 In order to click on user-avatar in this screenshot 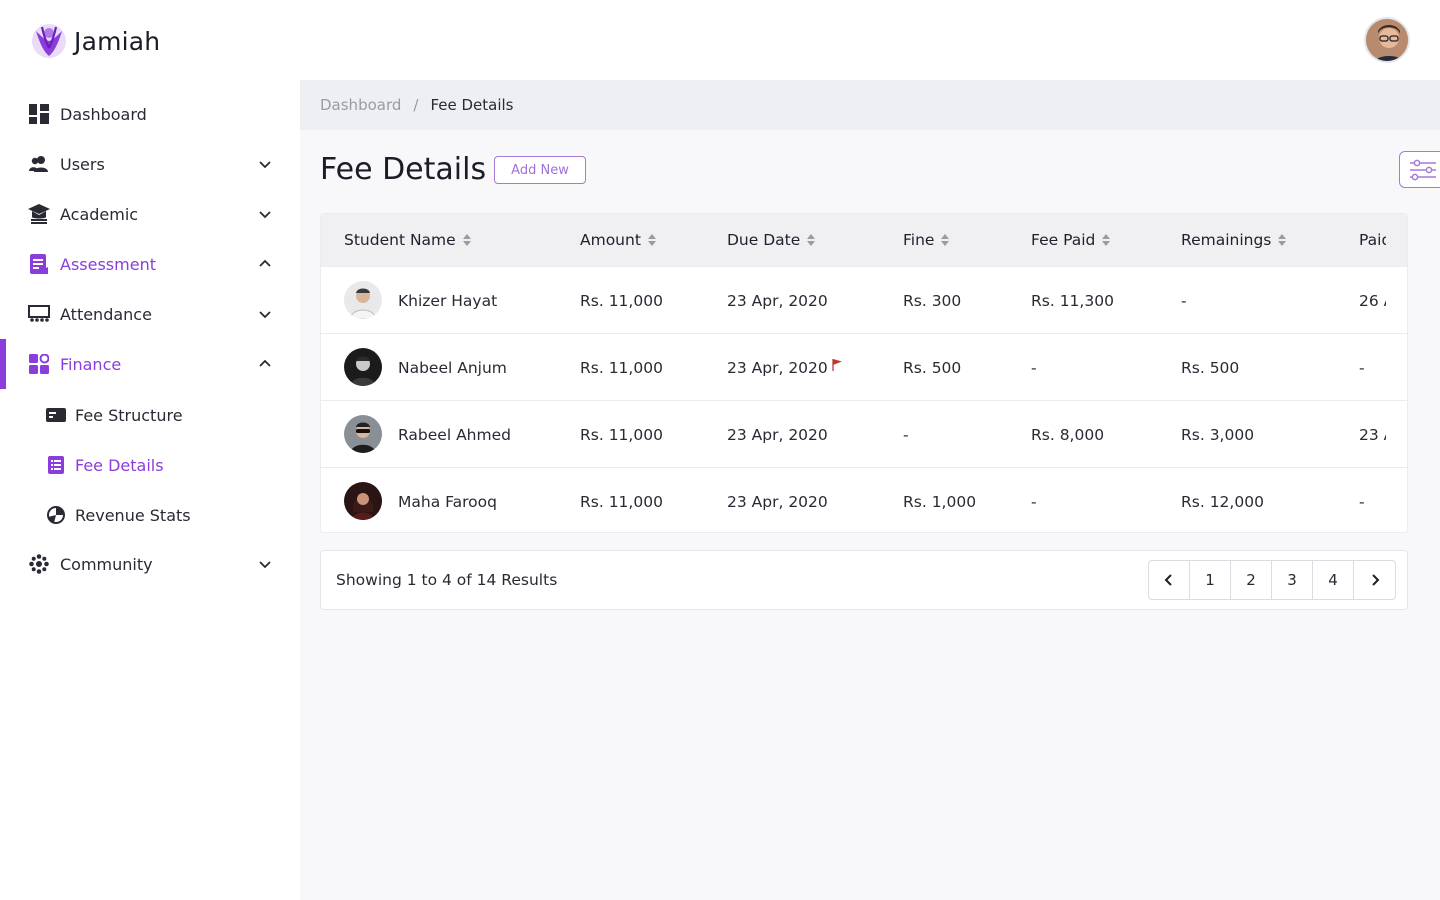, I will do `click(1387, 40)`.